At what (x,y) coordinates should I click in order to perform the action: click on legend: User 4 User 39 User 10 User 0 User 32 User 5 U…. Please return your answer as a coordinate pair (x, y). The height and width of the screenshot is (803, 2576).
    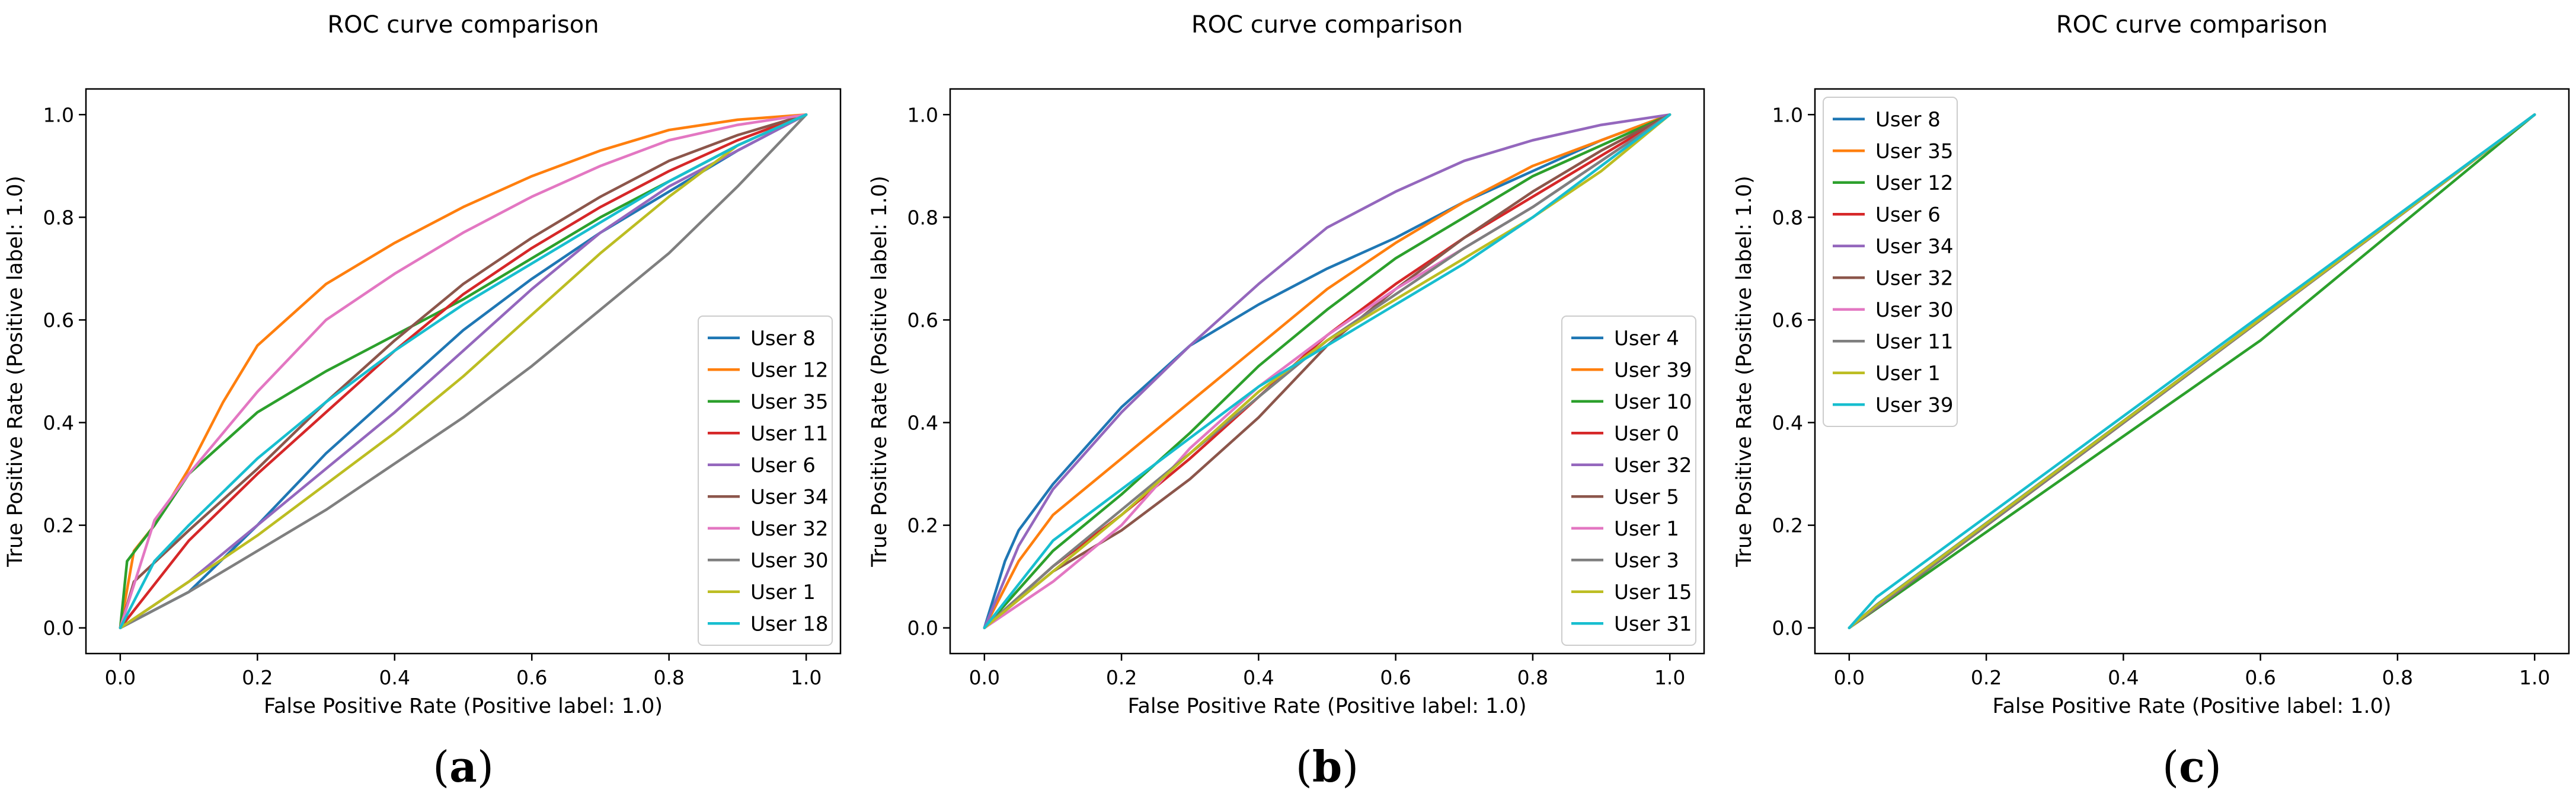
    Looking at the image, I should click on (1628, 481).